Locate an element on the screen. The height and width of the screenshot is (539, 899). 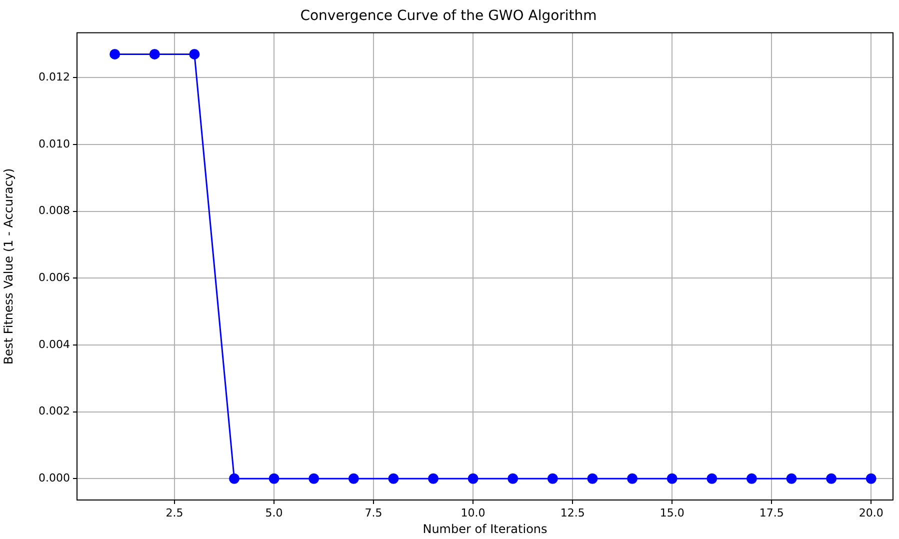
y-tick-label: 0.002 is located at coordinates (54, 411).